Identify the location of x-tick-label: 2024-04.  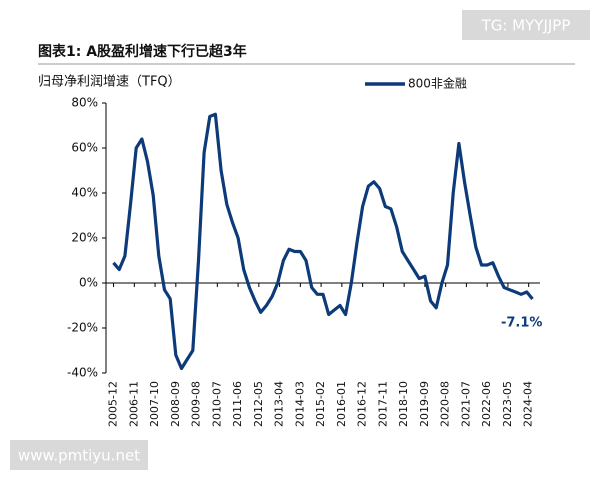
(528, 404).